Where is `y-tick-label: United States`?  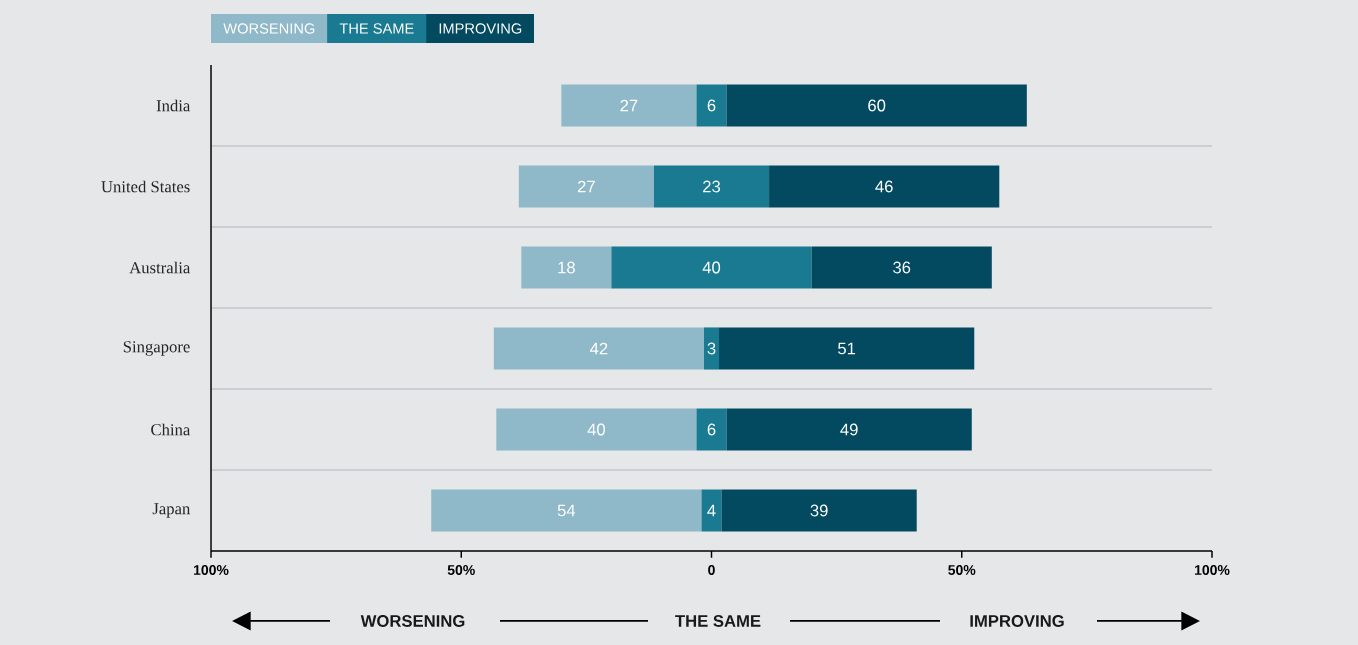
y-tick-label: United States is located at coordinates (145, 186).